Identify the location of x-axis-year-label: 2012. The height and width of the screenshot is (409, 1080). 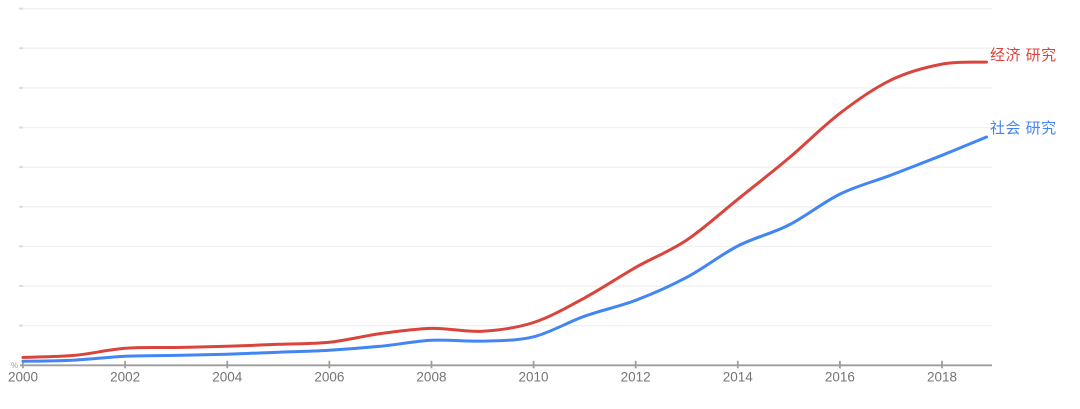
(636, 377).